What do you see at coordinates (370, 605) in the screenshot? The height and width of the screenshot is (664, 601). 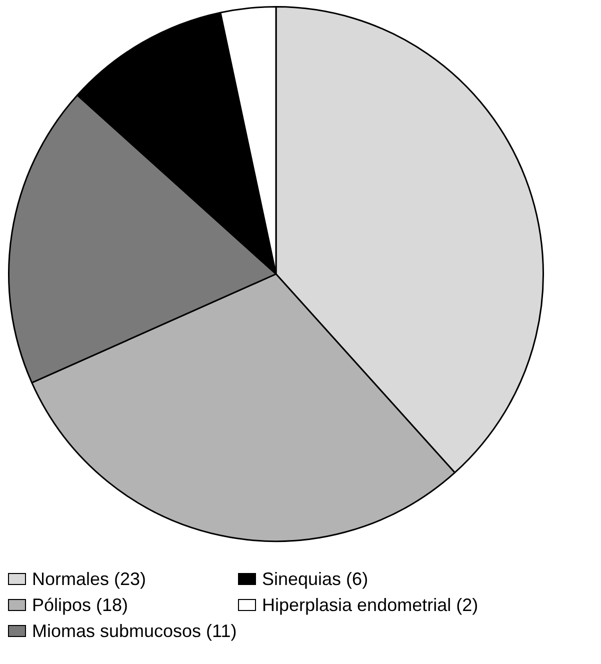 I see `legend-label: Hiperplasia endometrial (2)` at bounding box center [370, 605].